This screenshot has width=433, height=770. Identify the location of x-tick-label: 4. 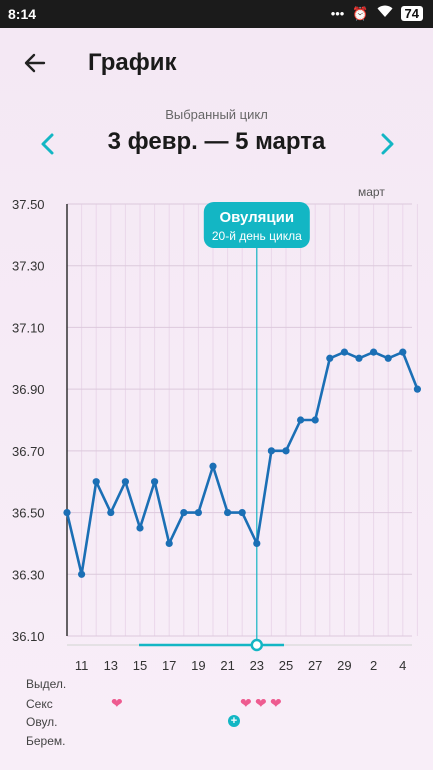
(402, 664).